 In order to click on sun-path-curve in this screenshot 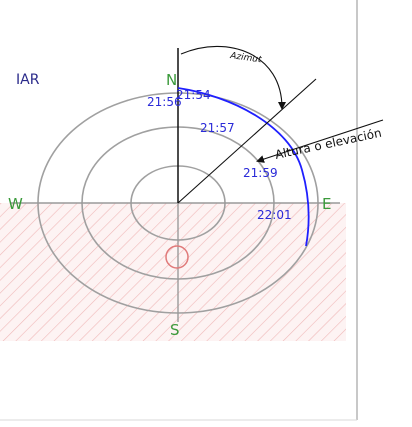, I will do `click(243, 167)`.